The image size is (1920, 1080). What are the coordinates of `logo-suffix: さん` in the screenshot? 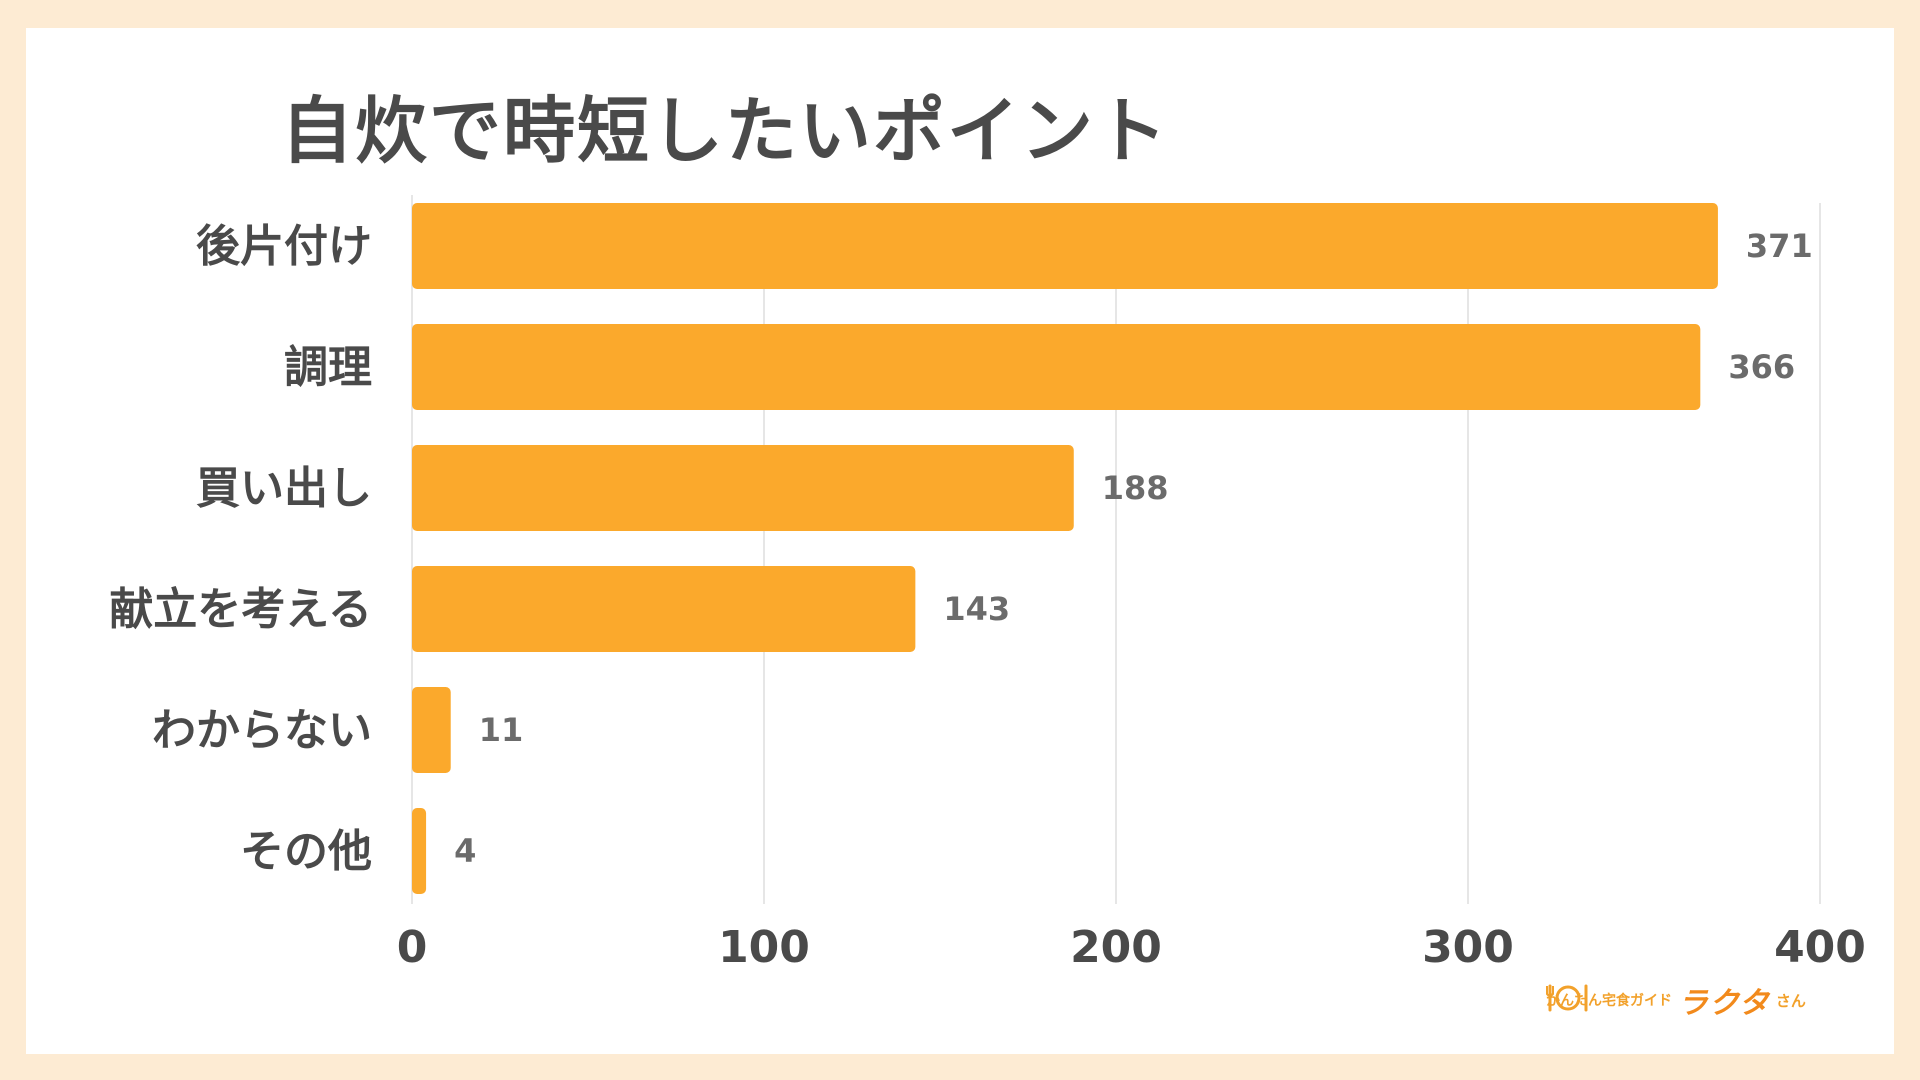 It's located at (1790, 1000).